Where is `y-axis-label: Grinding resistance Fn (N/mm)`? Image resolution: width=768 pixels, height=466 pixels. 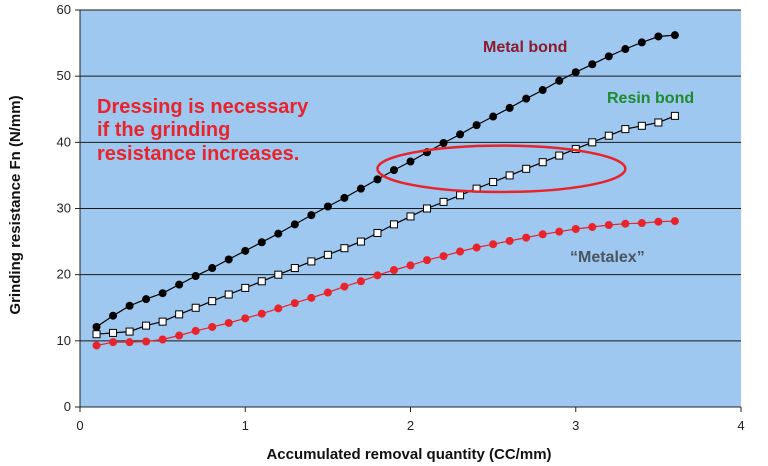 y-axis-label: Grinding resistance Fn (N/mm) is located at coordinates (15, 204).